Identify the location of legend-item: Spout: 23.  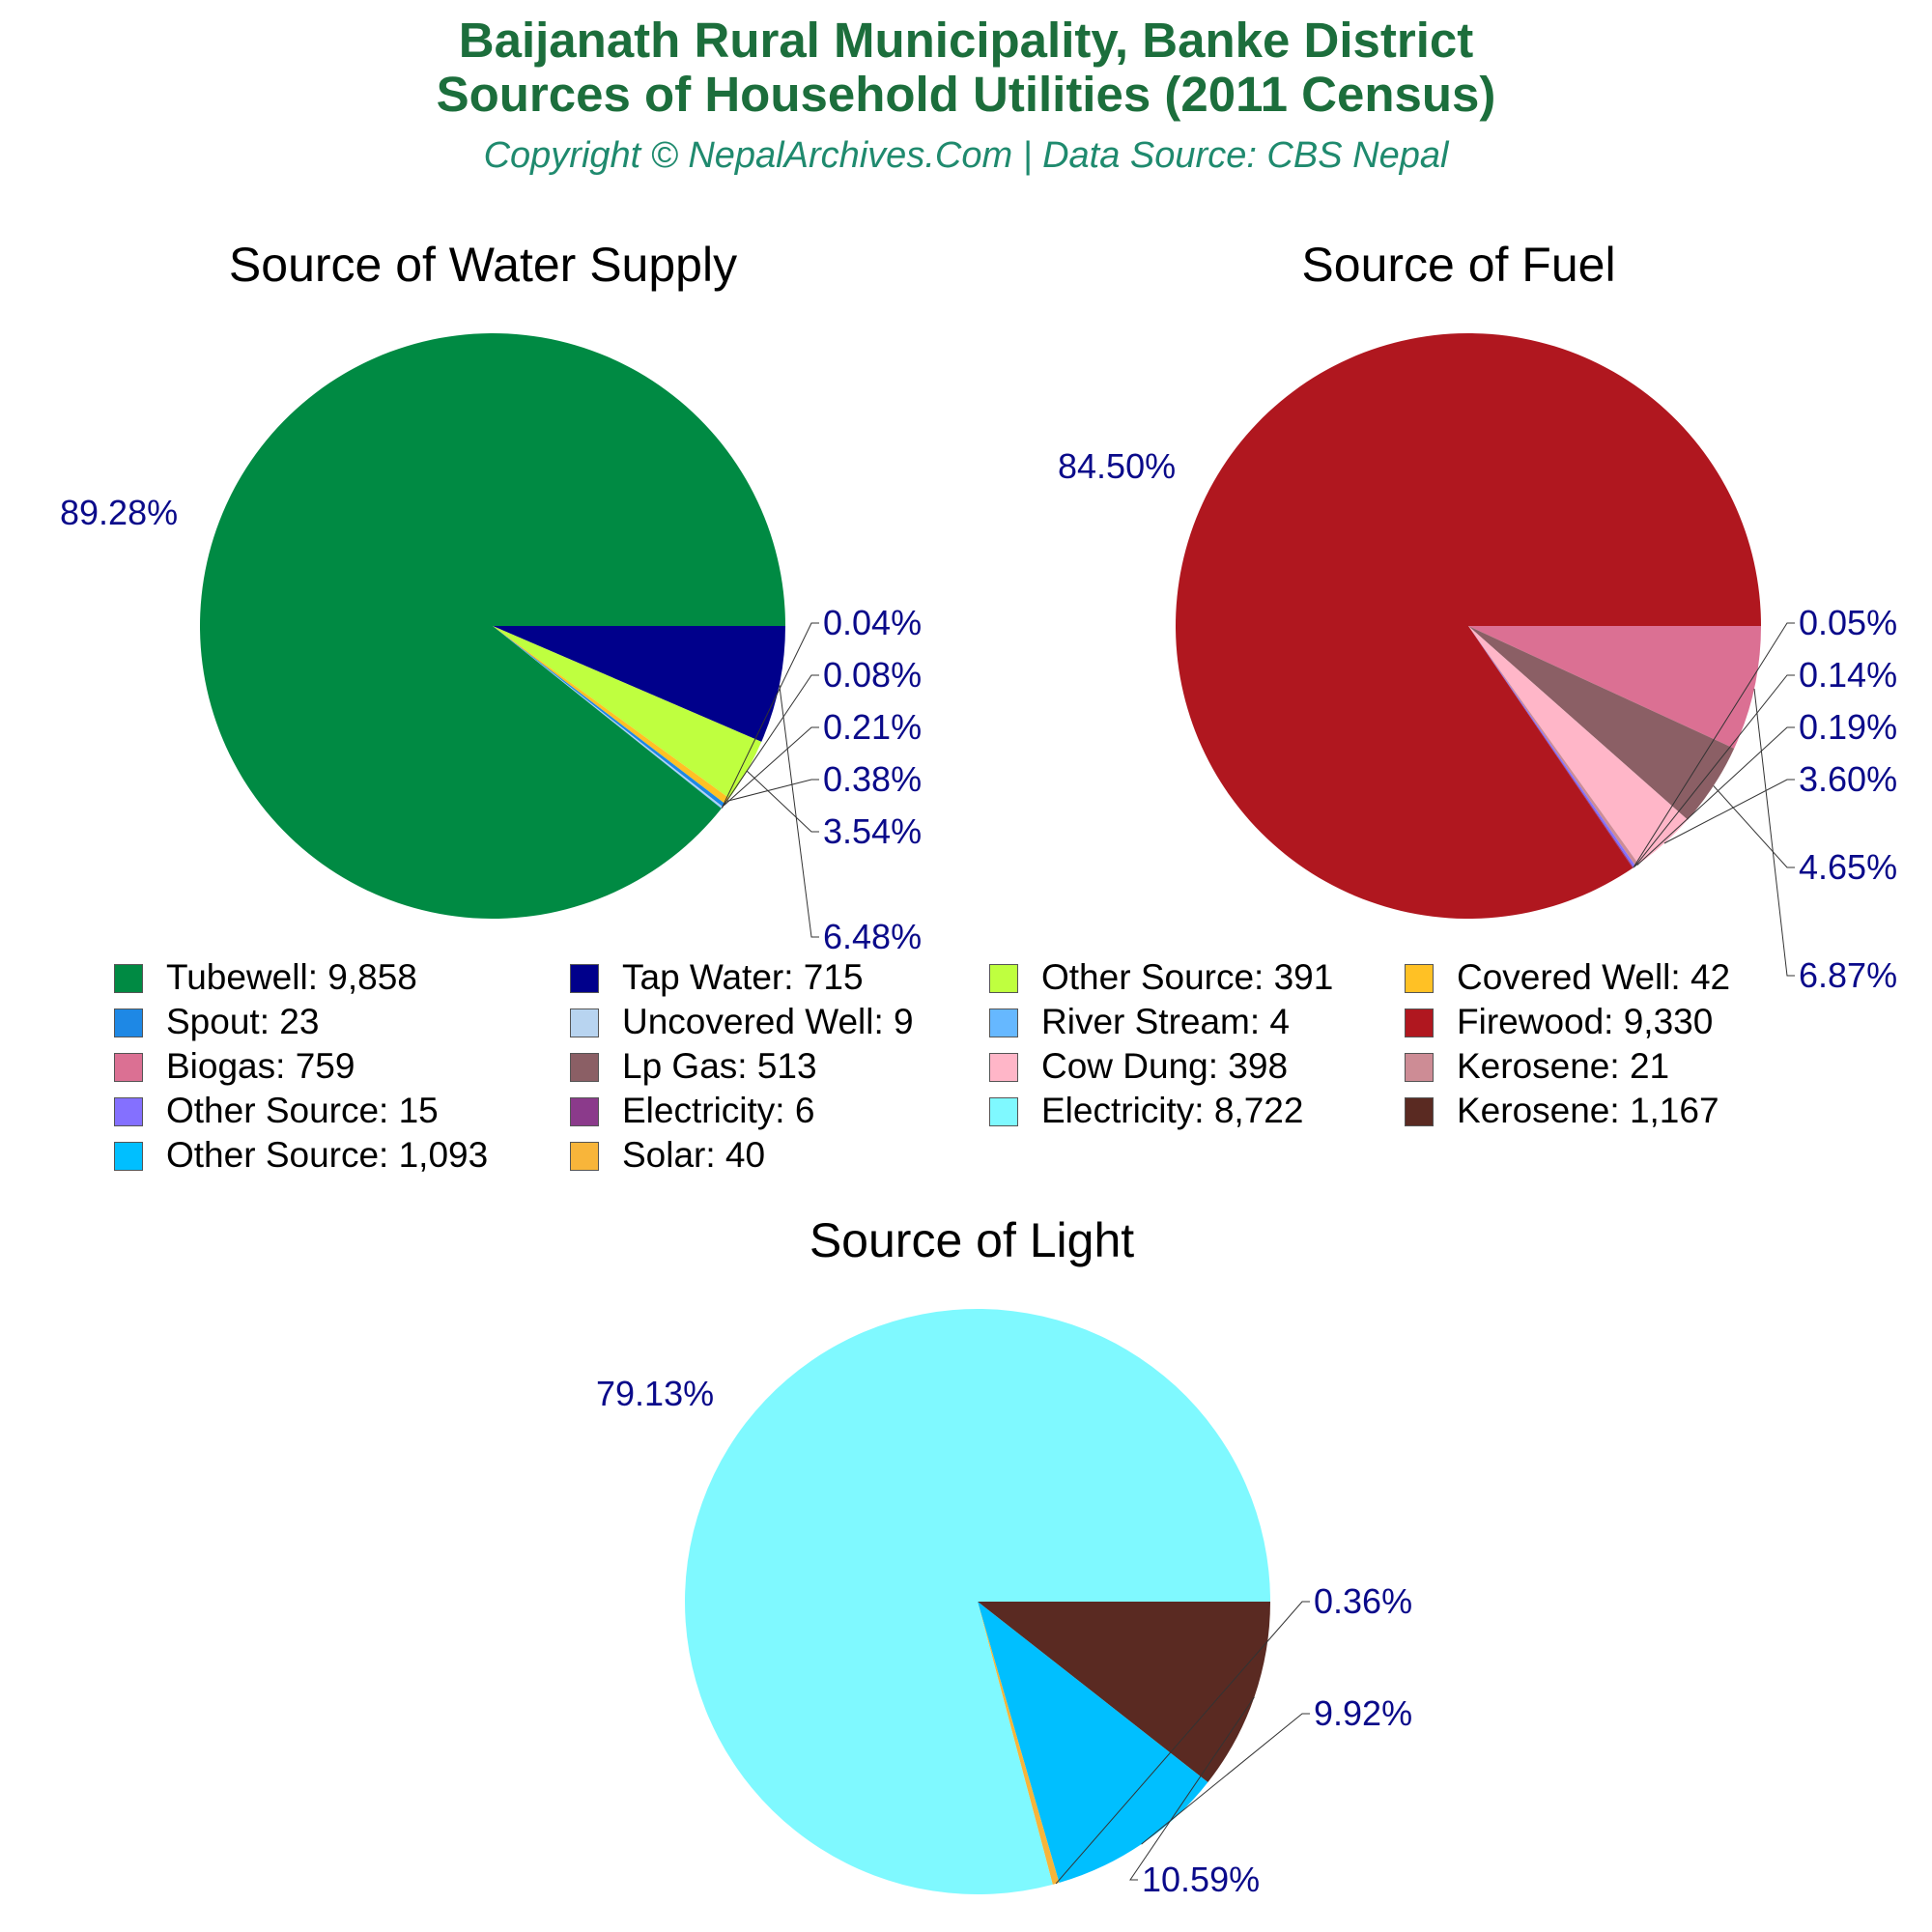
(216, 1022).